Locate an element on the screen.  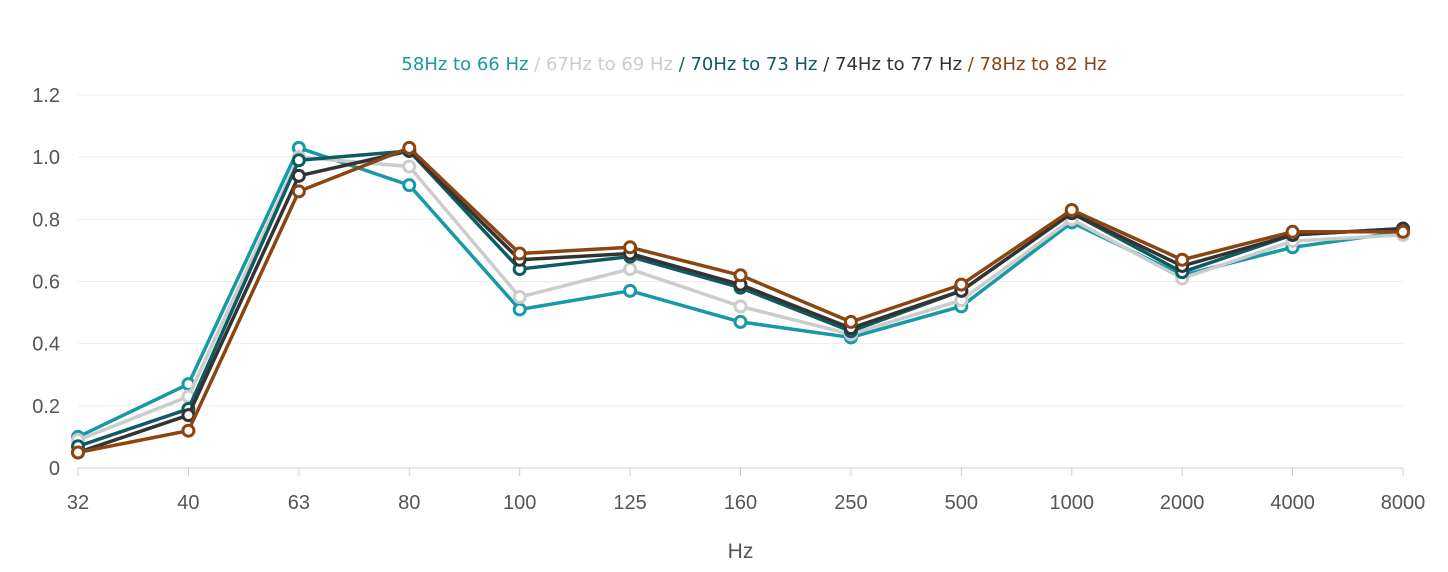
x-tick-label: 80 is located at coordinates (409, 503).